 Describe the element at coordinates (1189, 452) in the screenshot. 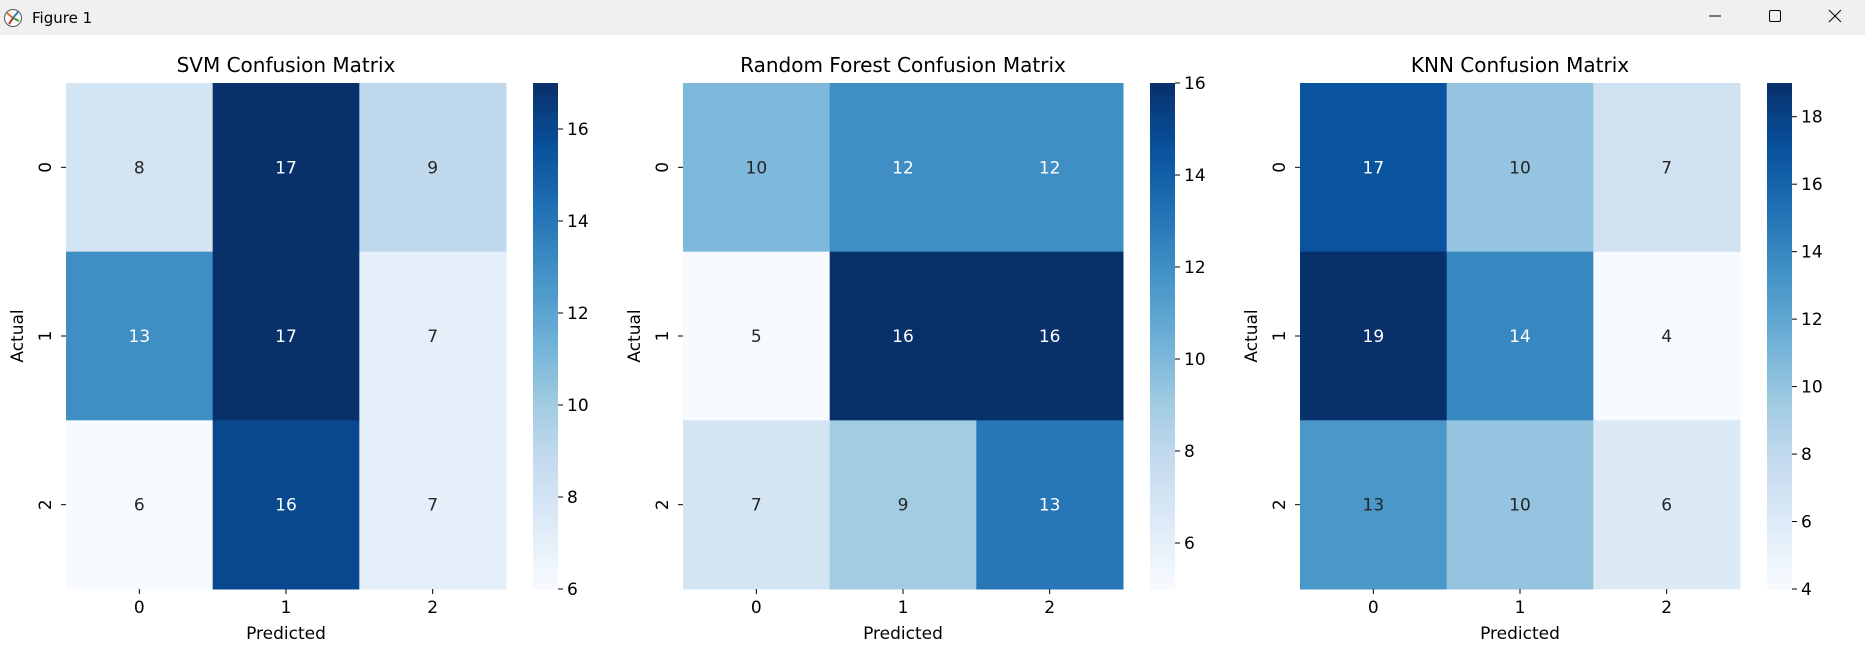

I see `colorbar-tick-label: 8` at that location.